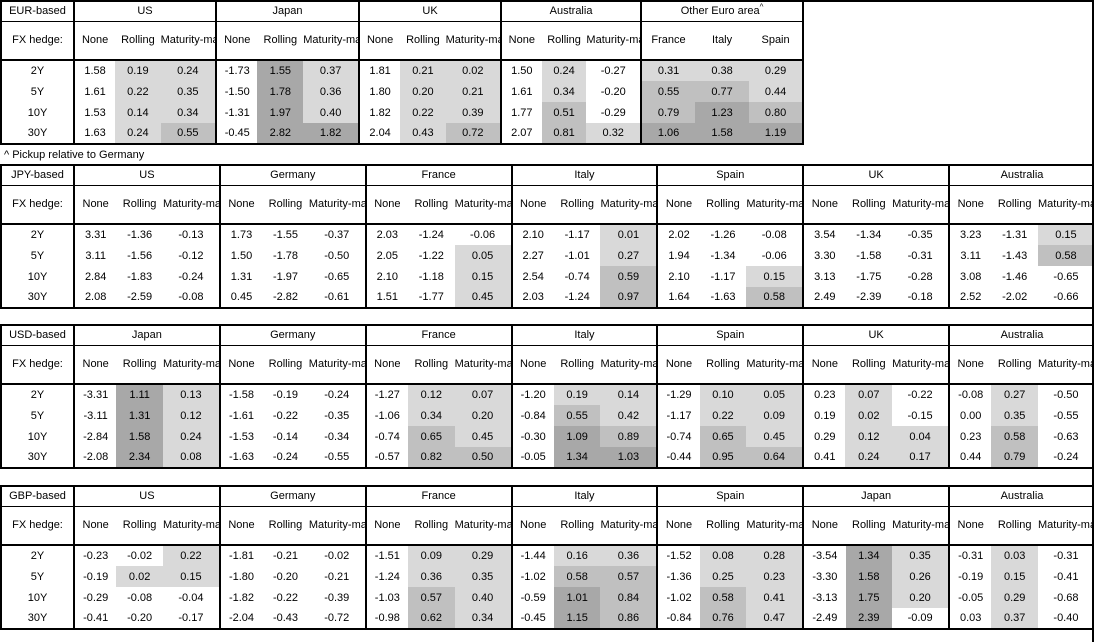 This screenshot has width=1094, height=642. What do you see at coordinates (970, 576) in the screenshot?
I see `value-cell: -0.19` at bounding box center [970, 576].